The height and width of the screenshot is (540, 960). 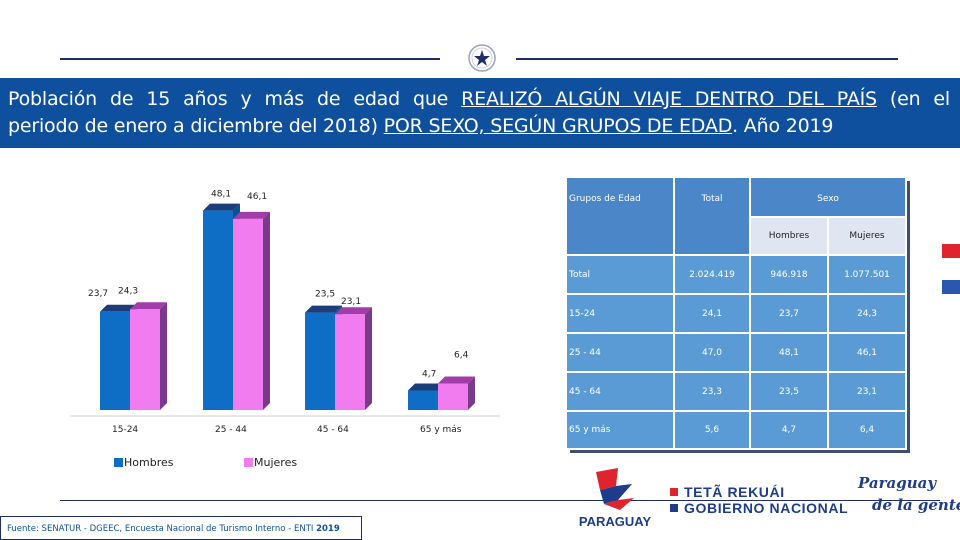 What do you see at coordinates (621, 431) in the screenshot?
I see `table-cell-grupo: 65 y más` at bounding box center [621, 431].